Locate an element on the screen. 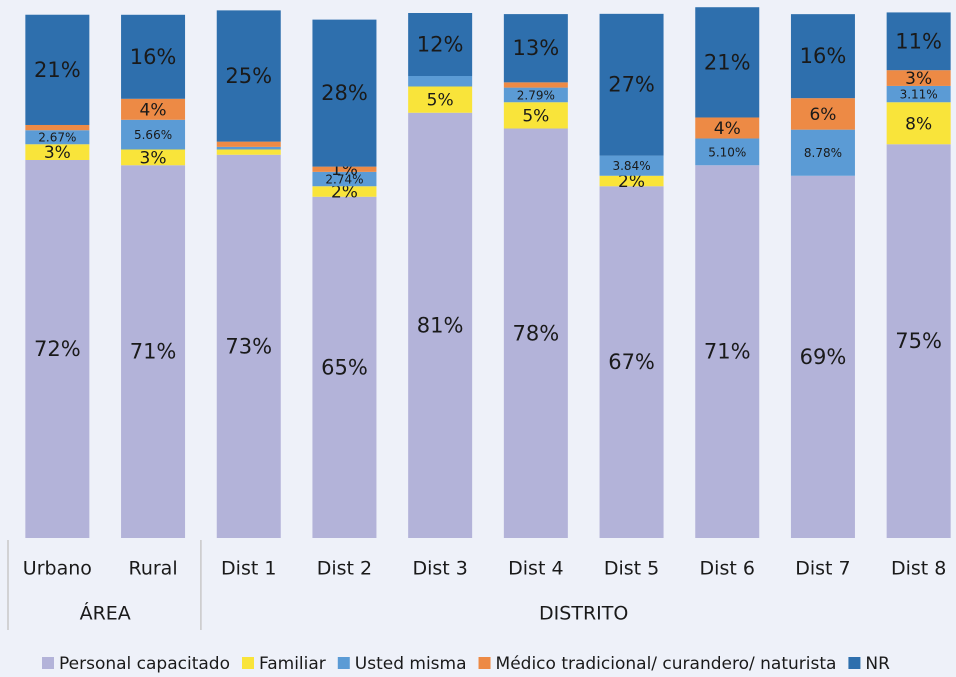 This screenshot has height=677, width=956. legend-label: Familiar is located at coordinates (292, 664).